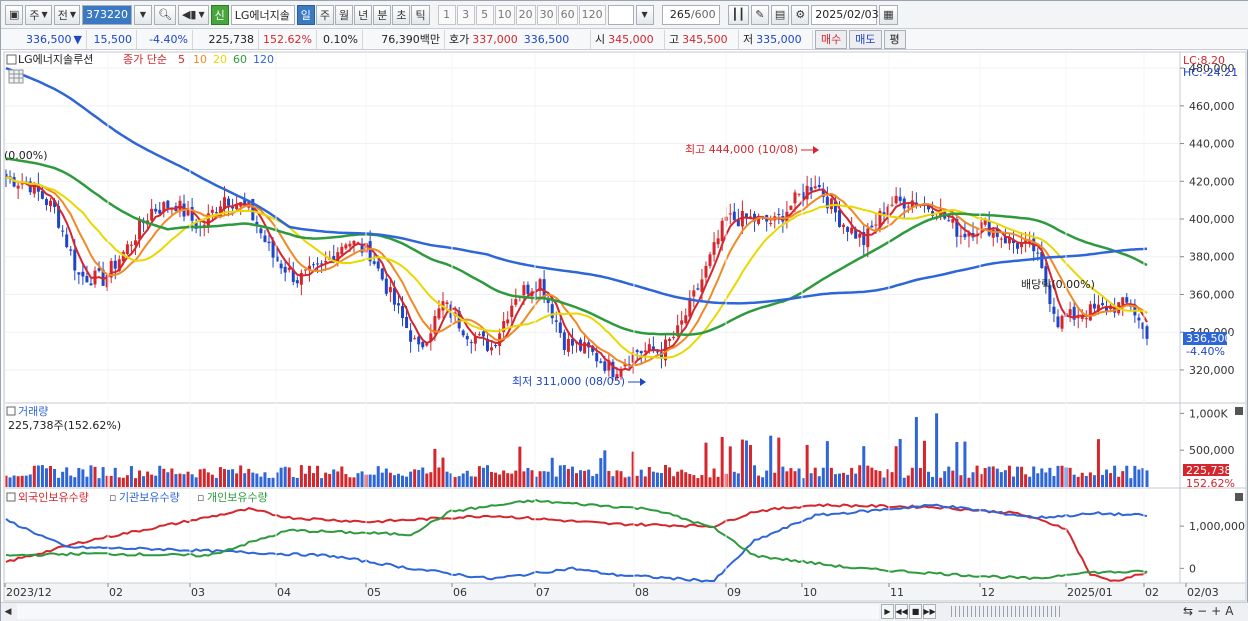  Describe the element at coordinates (164, 14) in the screenshot. I see `search-button: 🔍︎` at that location.